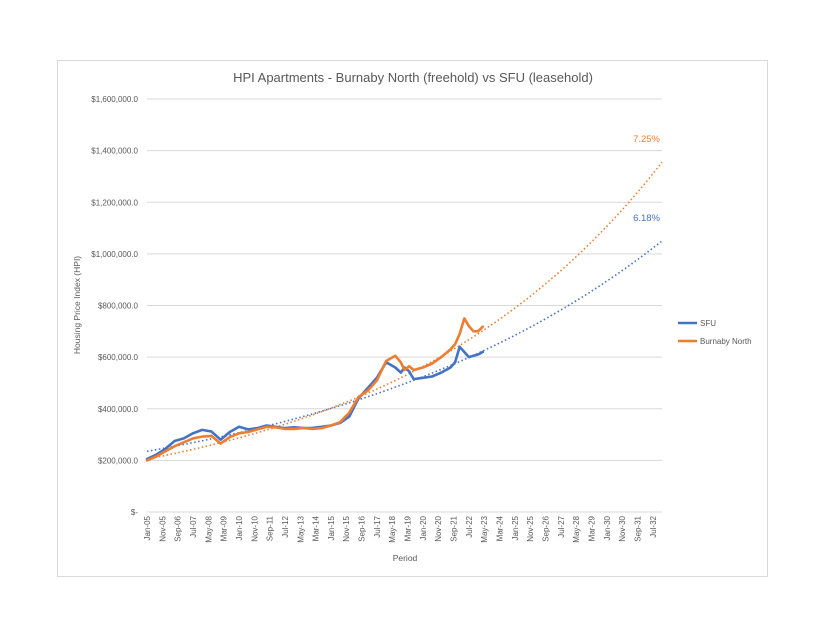 This screenshot has width=825, height=638. What do you see at coordinates (715, 332) in the screenshot?
I see `legend: SFU Burnaby North` at bounding box center [715, 332].